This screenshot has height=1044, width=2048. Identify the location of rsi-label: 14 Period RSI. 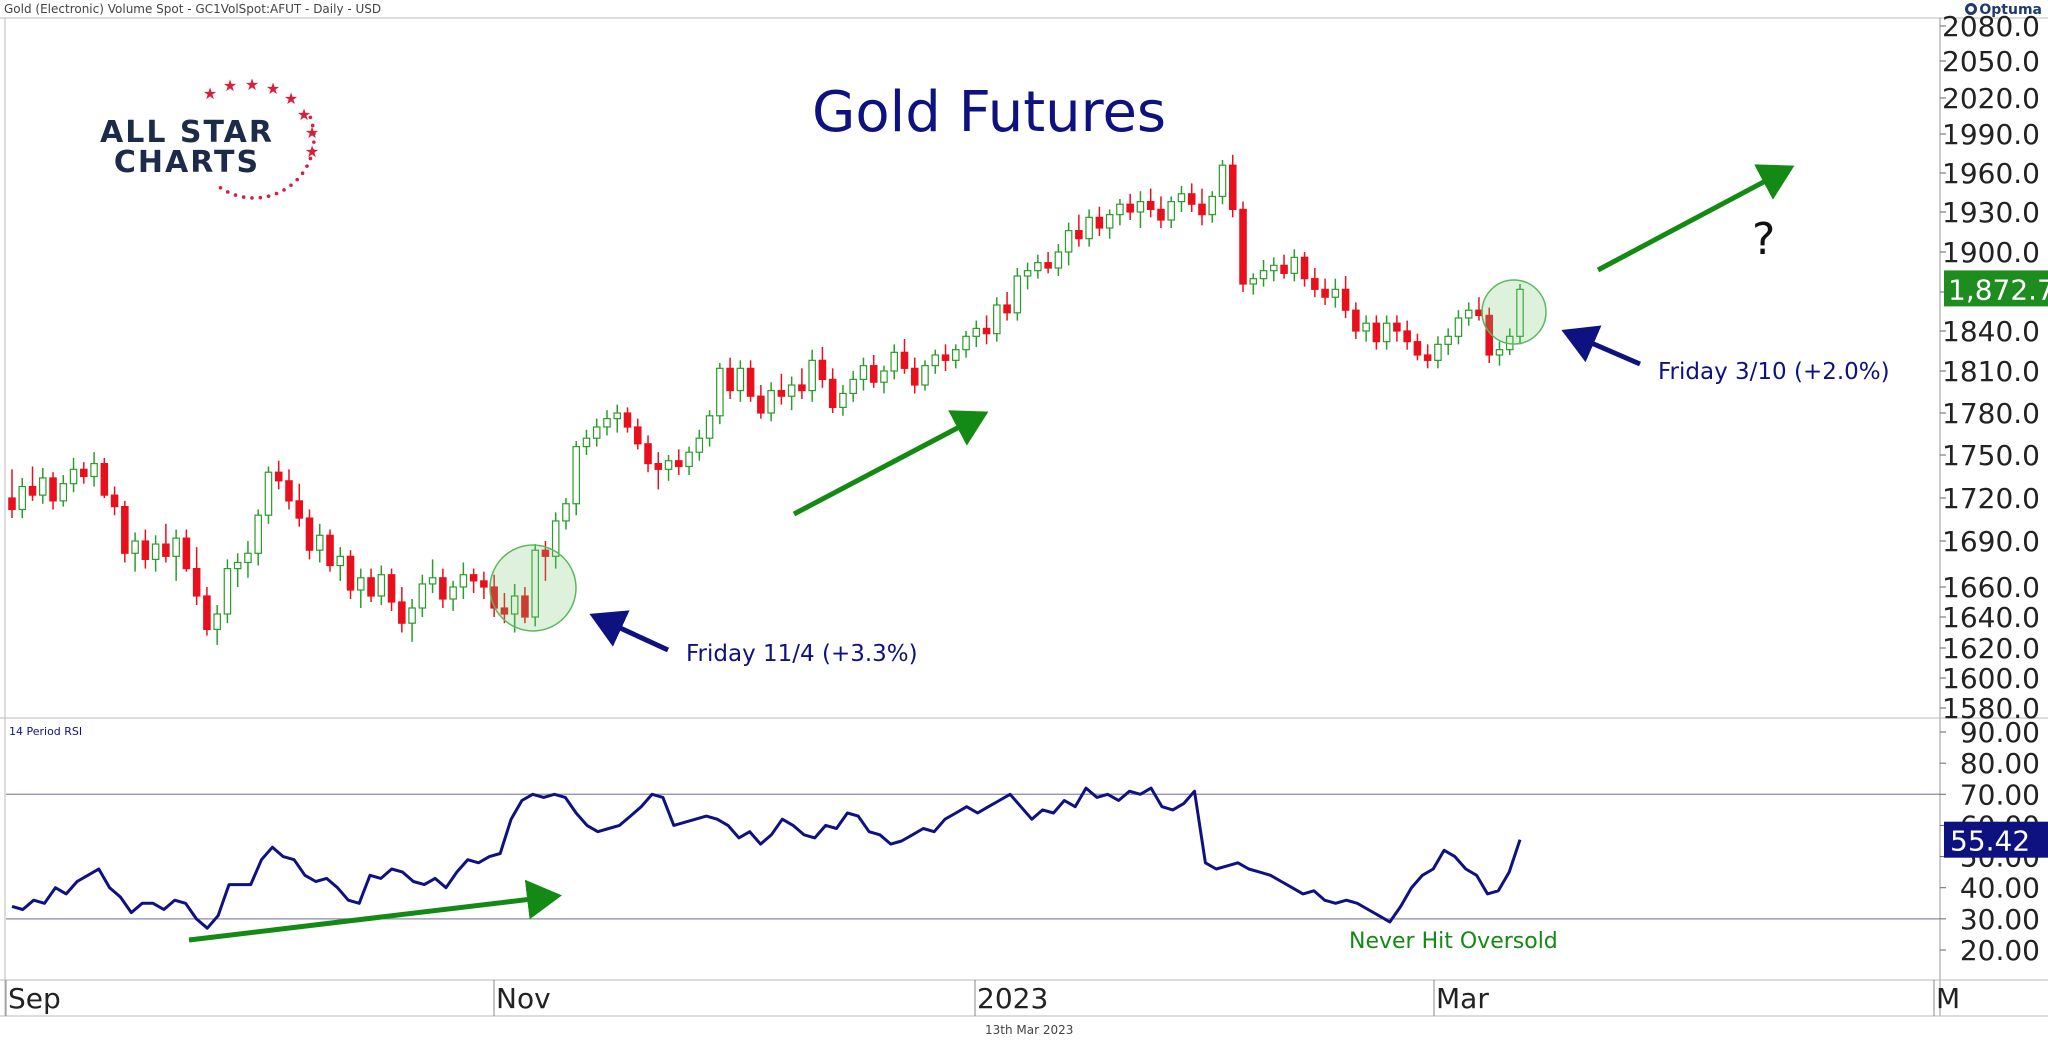
(46, 731).